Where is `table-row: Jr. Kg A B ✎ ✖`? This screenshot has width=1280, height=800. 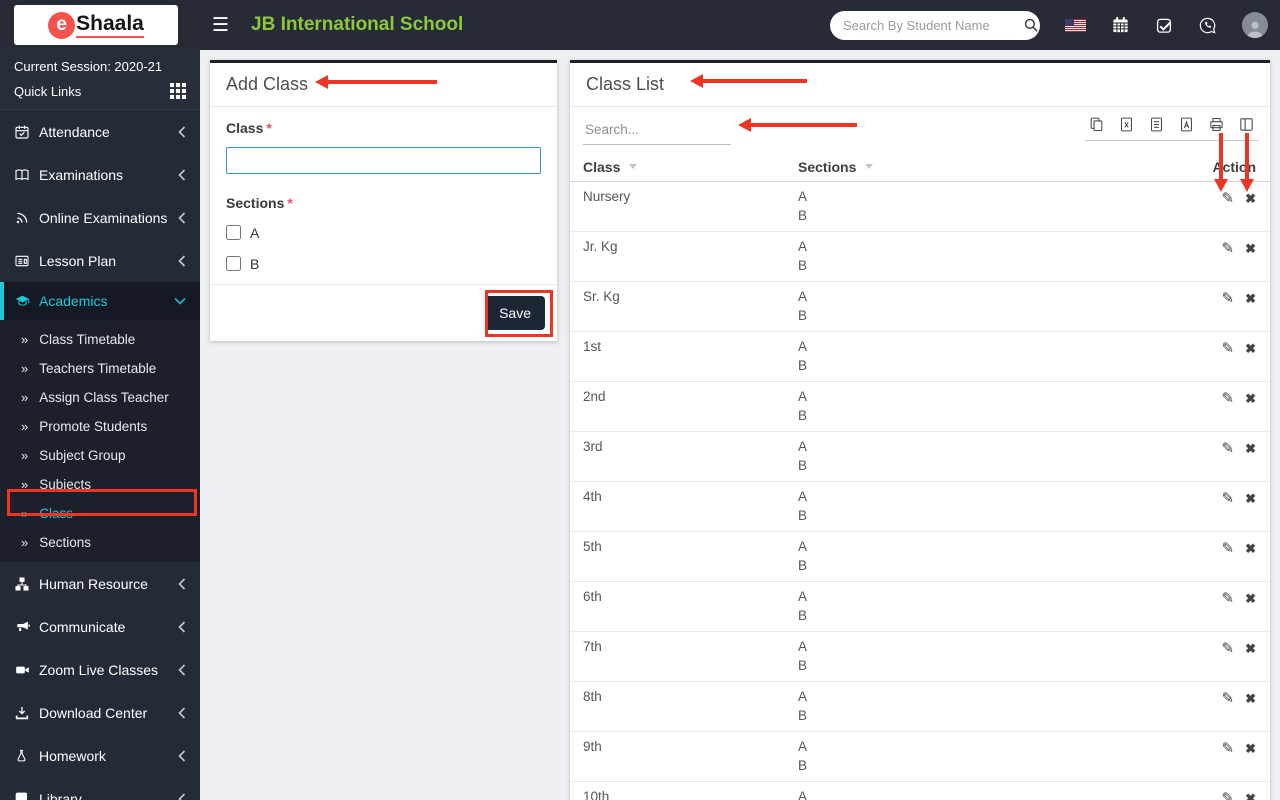
table-row: Jr. Kg A B ✎ ✖ is located at coordinates (920, 257).